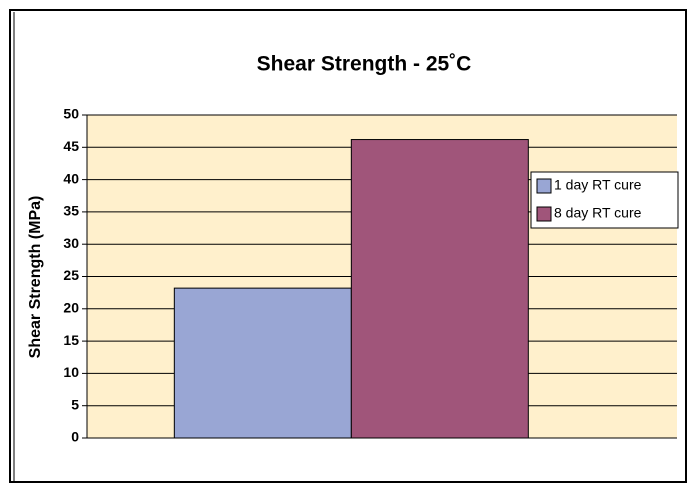 Image resolution: width=688 pixels, height=484 pixels. What do you see at coordinates (75, 437) in the screenshot?
I see `y-tick-label: 0` at bounding box center [75, 437].